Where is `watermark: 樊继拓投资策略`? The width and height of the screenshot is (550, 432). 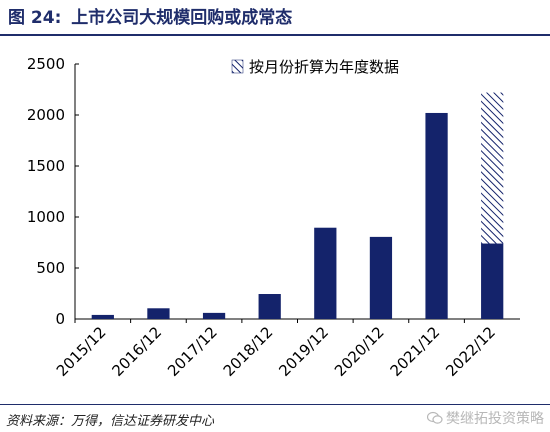
watermark: 樊继拓投资策略 is located at coordinates (485, 418).